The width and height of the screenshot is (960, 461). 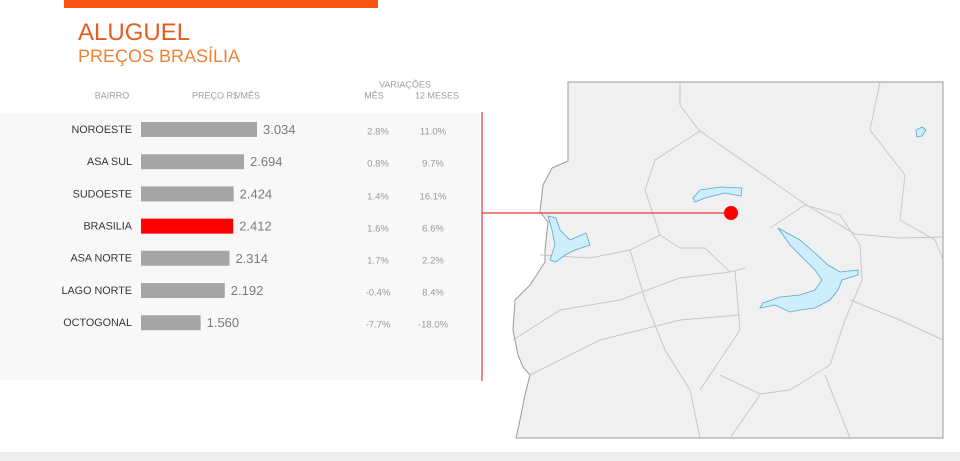 I want to click on text: MÊS, so click(x=374, y=95).